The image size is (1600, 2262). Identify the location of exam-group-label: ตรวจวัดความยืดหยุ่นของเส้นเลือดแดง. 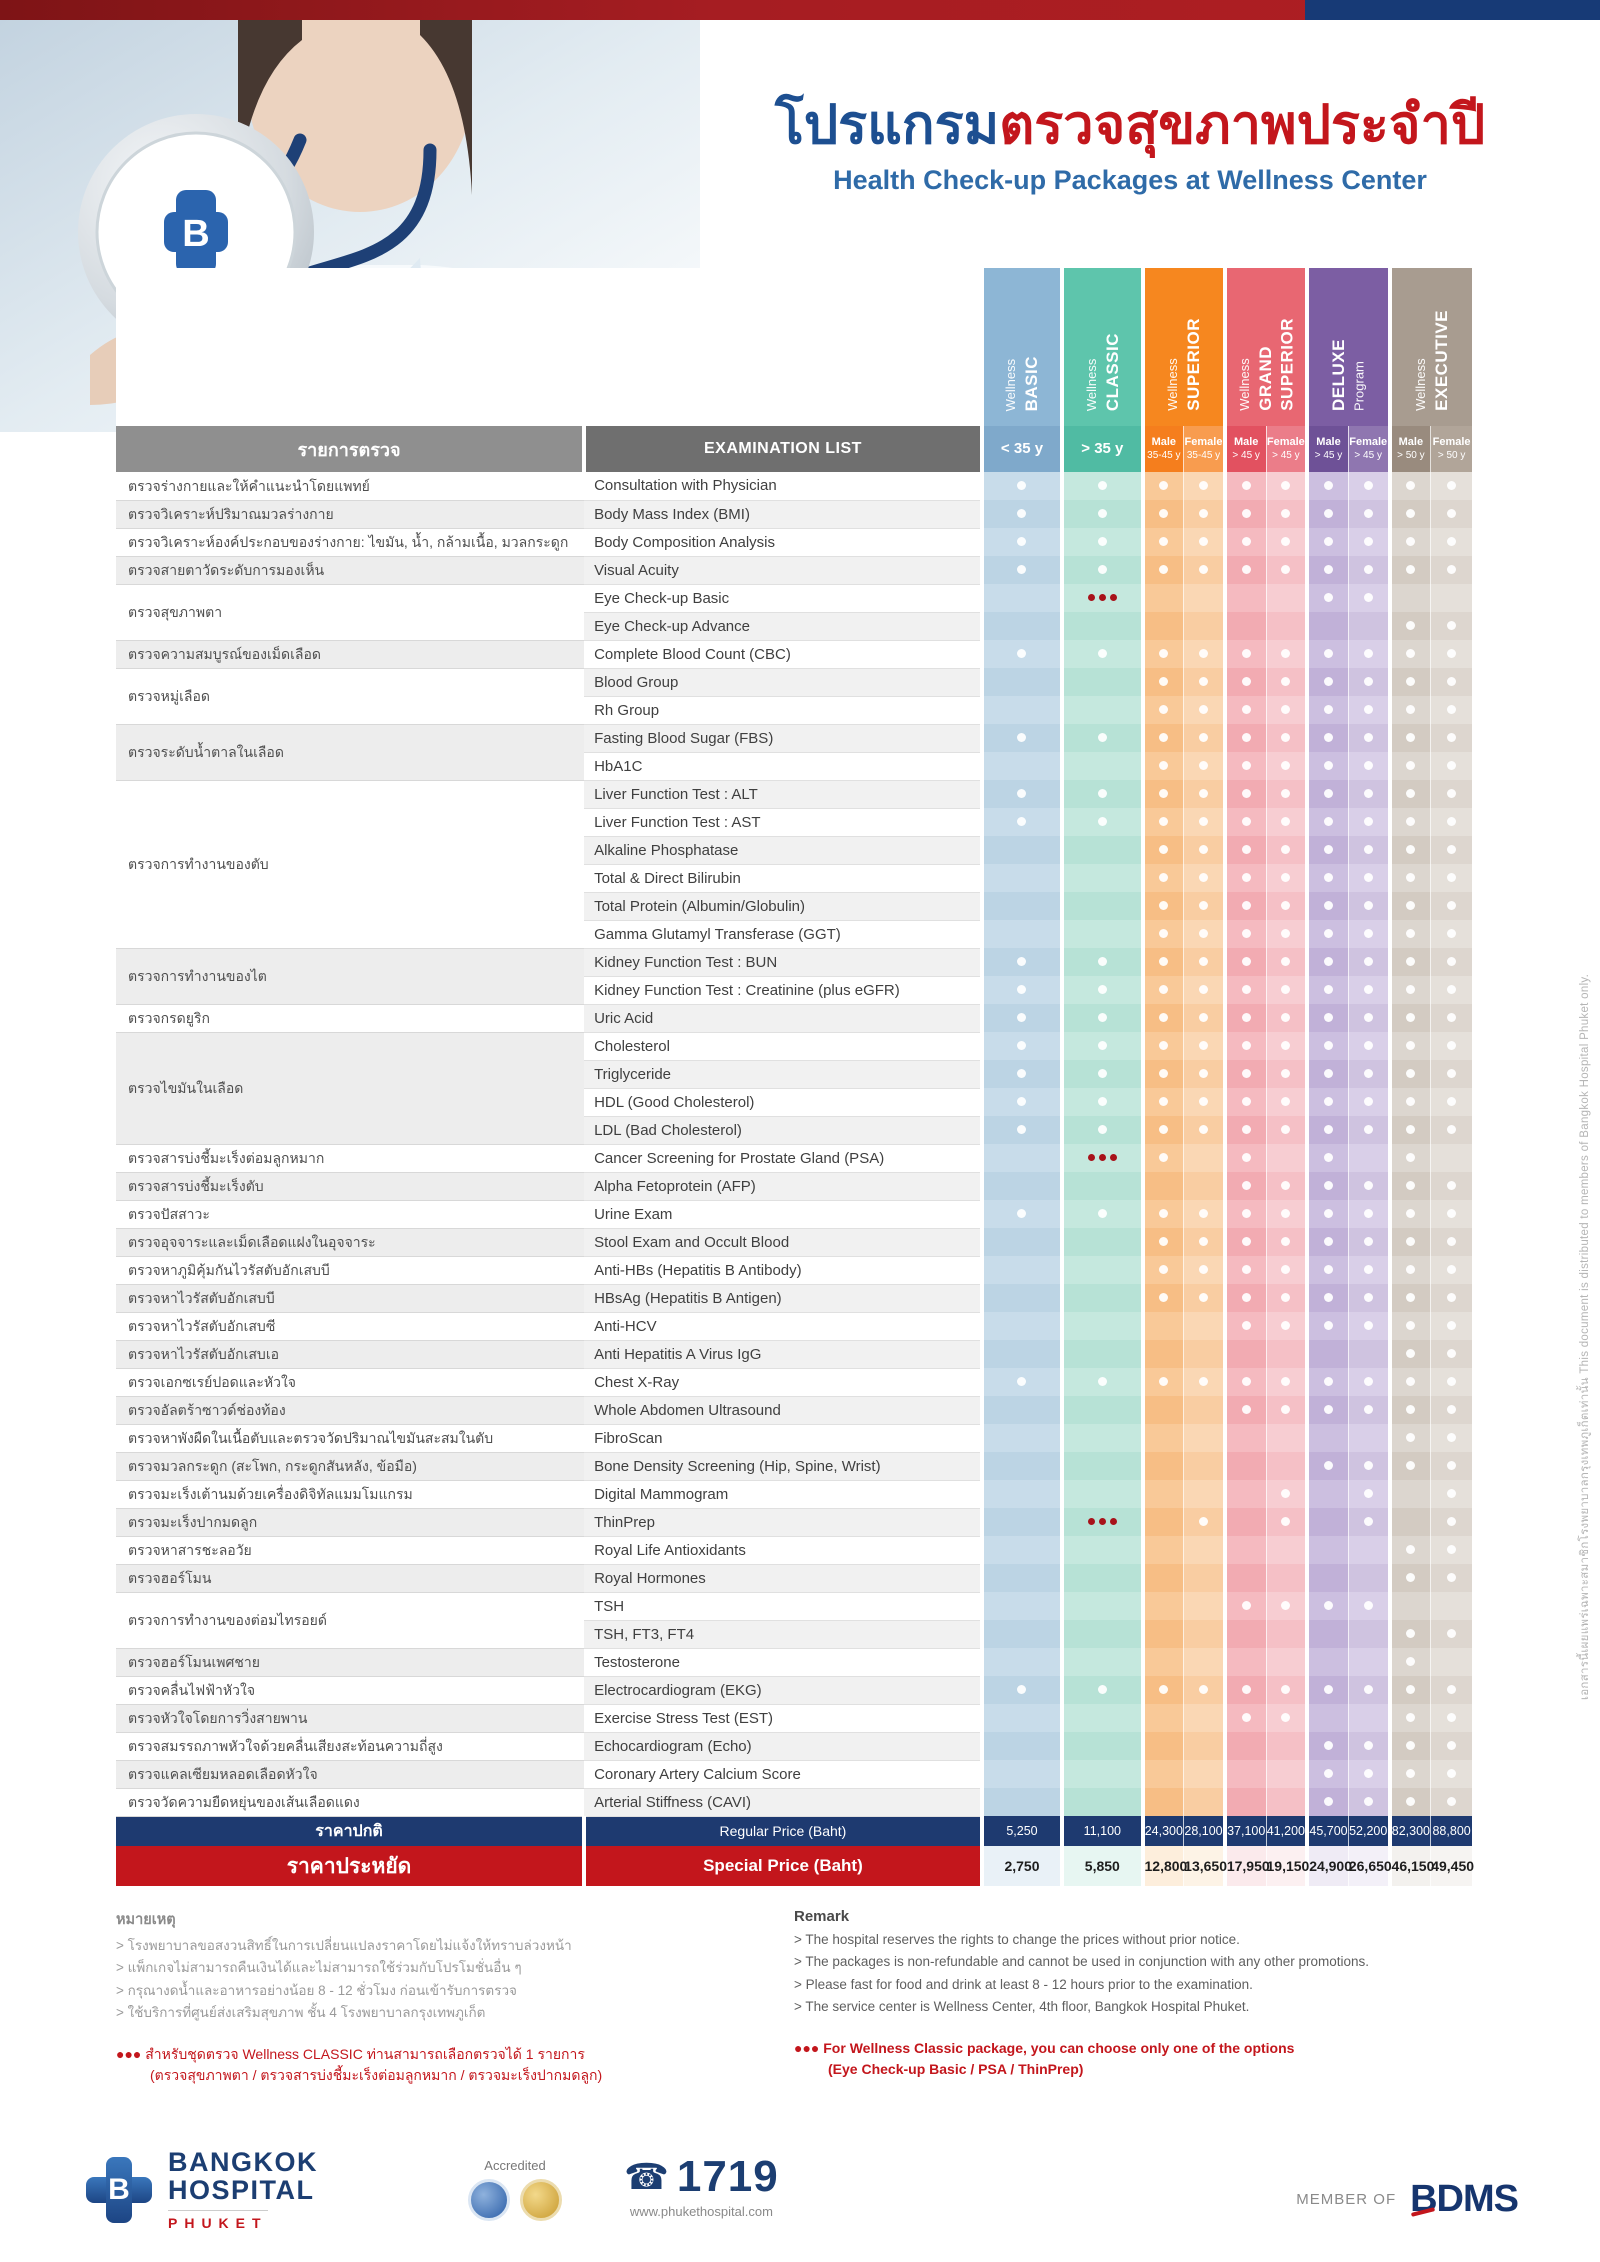
(350, 1802).